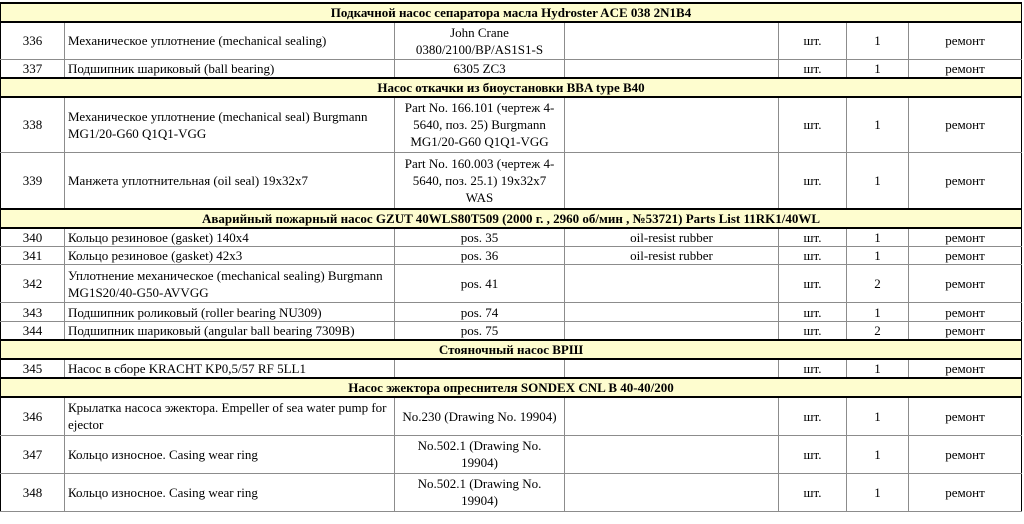 The image size is (1024, 524). I want to click on cell-no: 336, so click(32, 40).